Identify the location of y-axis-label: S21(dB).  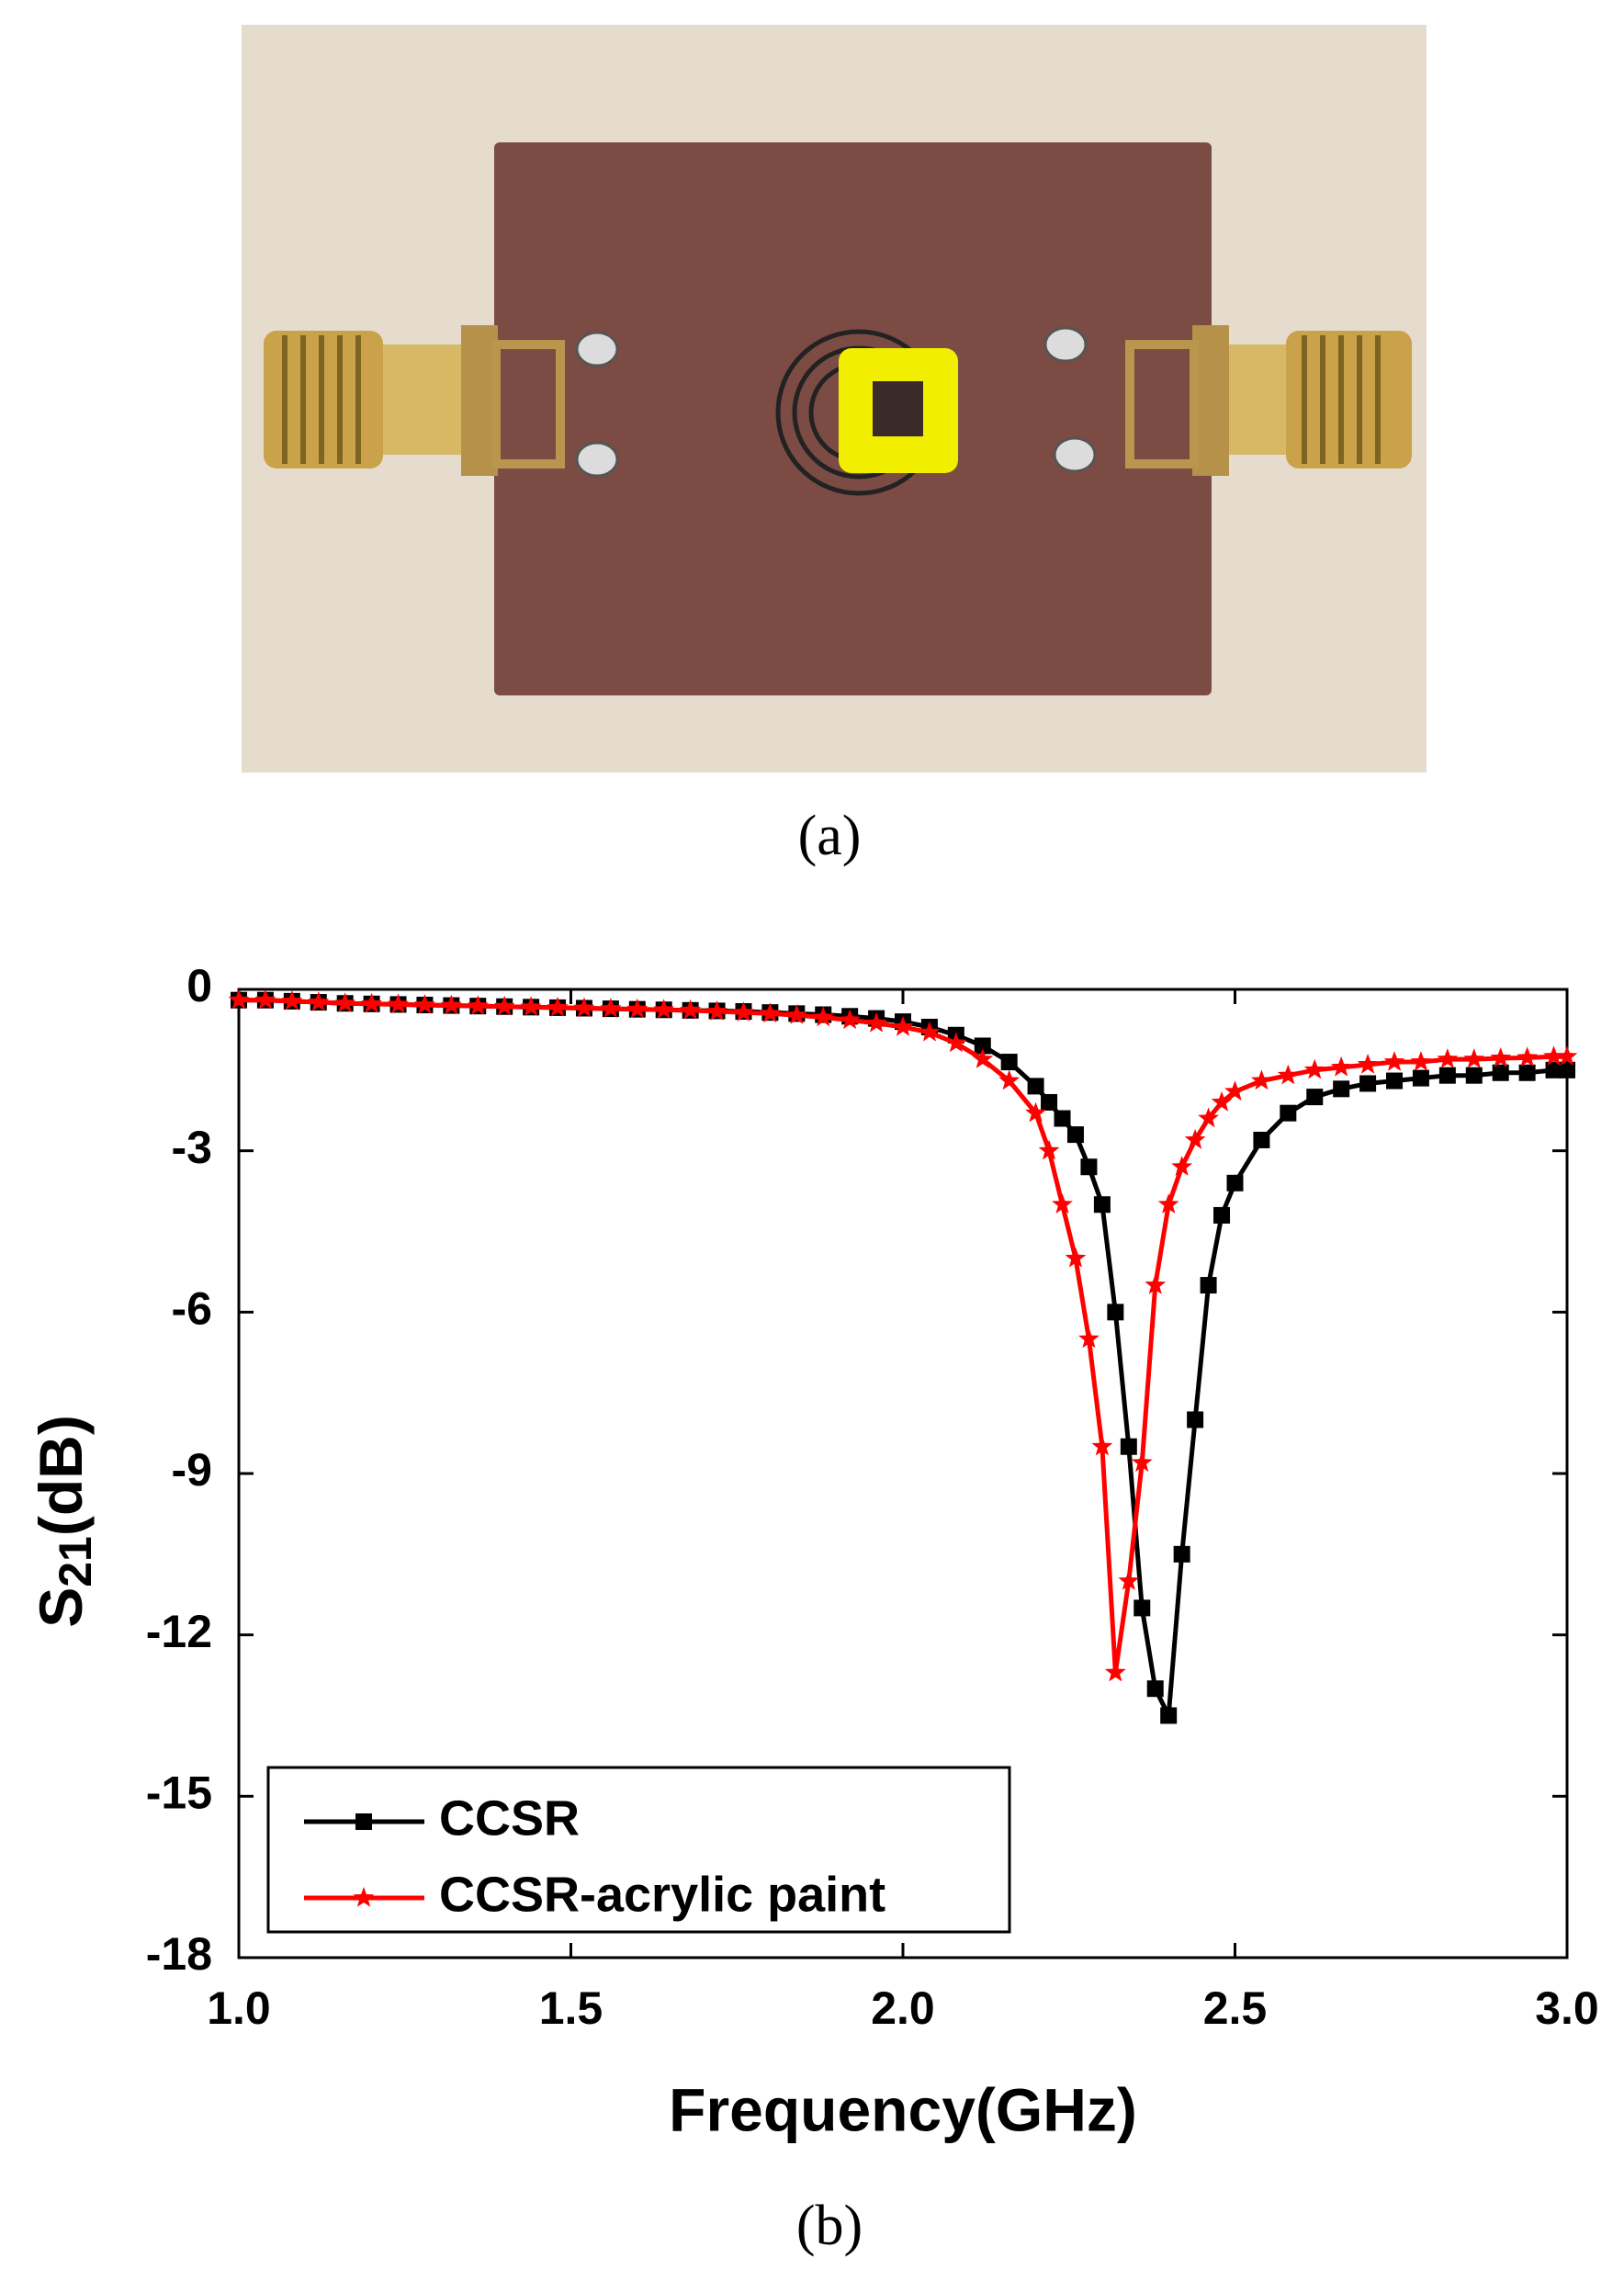
(64, 1521).